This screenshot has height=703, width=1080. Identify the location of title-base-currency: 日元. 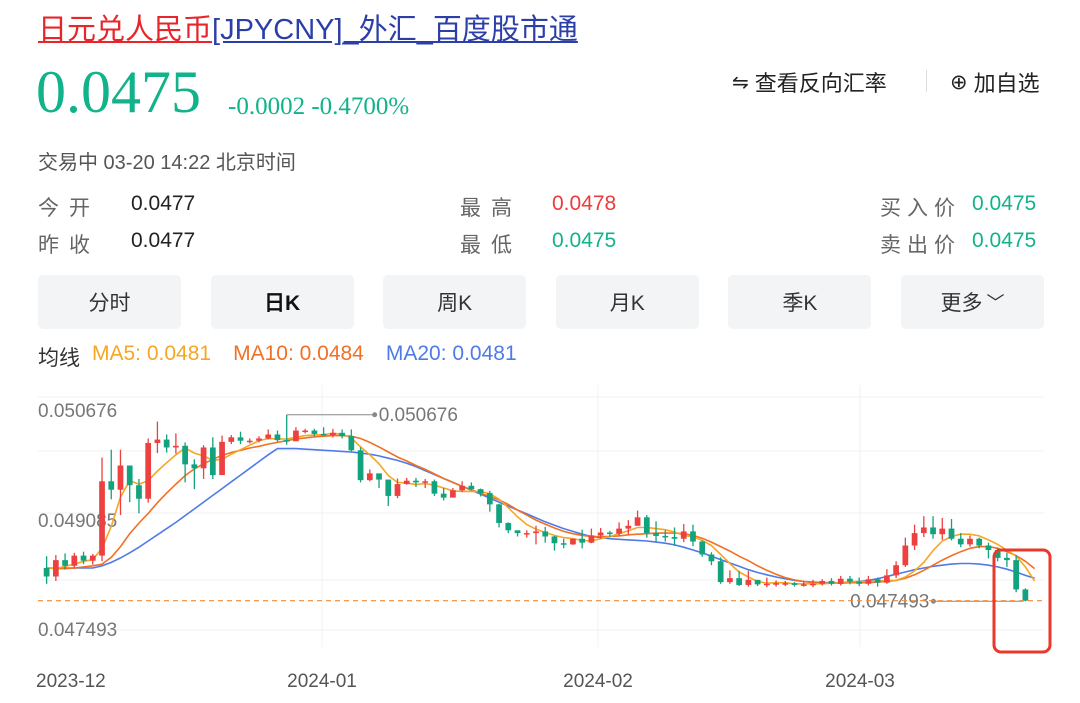
(67, 30).